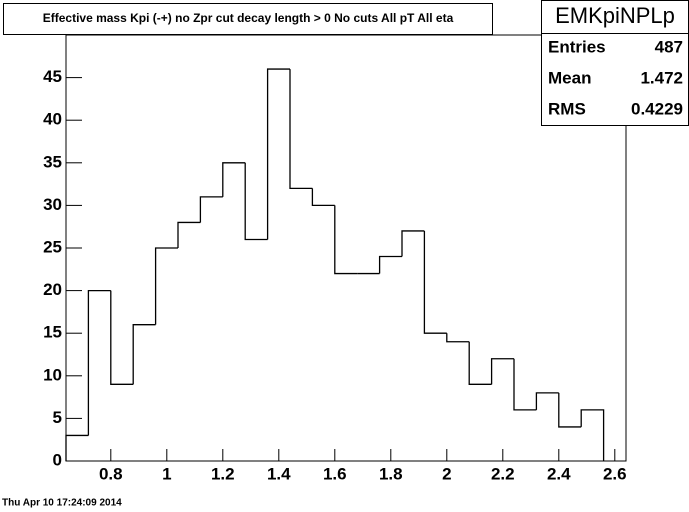 The height and width of the screenshot is (512, 689). What do you see at coordinates (661, 77) in the screenshot?
I see `stats-value: 1.472` at bounding box center [661, 77].